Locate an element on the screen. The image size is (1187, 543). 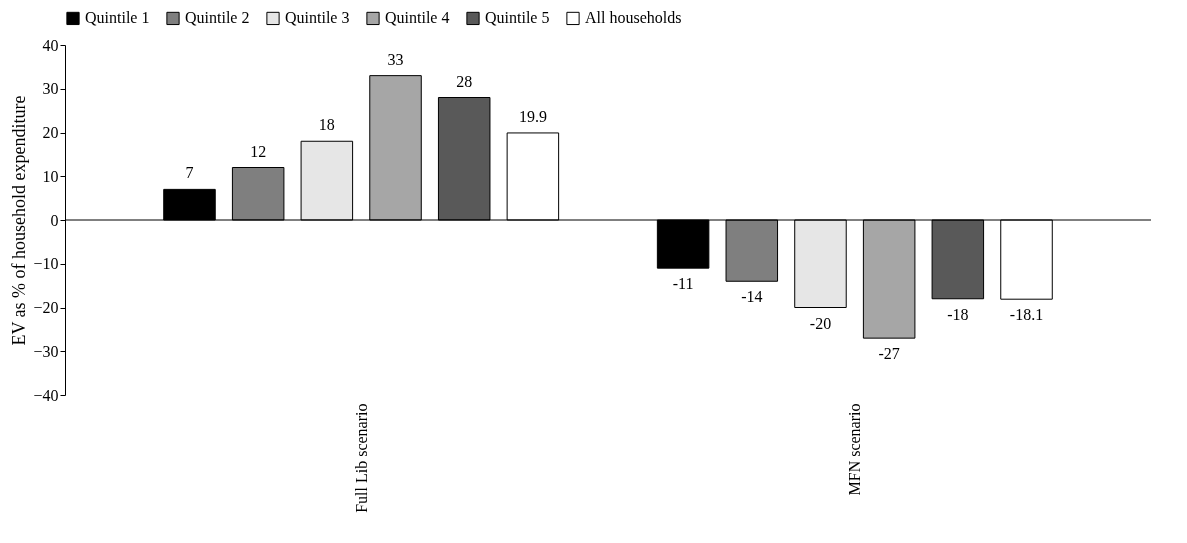
y-tick-label: 40 is located at coordinates (50, 45).